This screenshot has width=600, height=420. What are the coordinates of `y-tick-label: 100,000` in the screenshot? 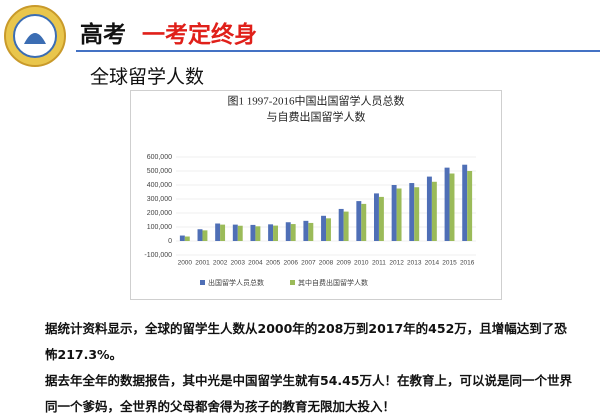 It's located at (159, 227).